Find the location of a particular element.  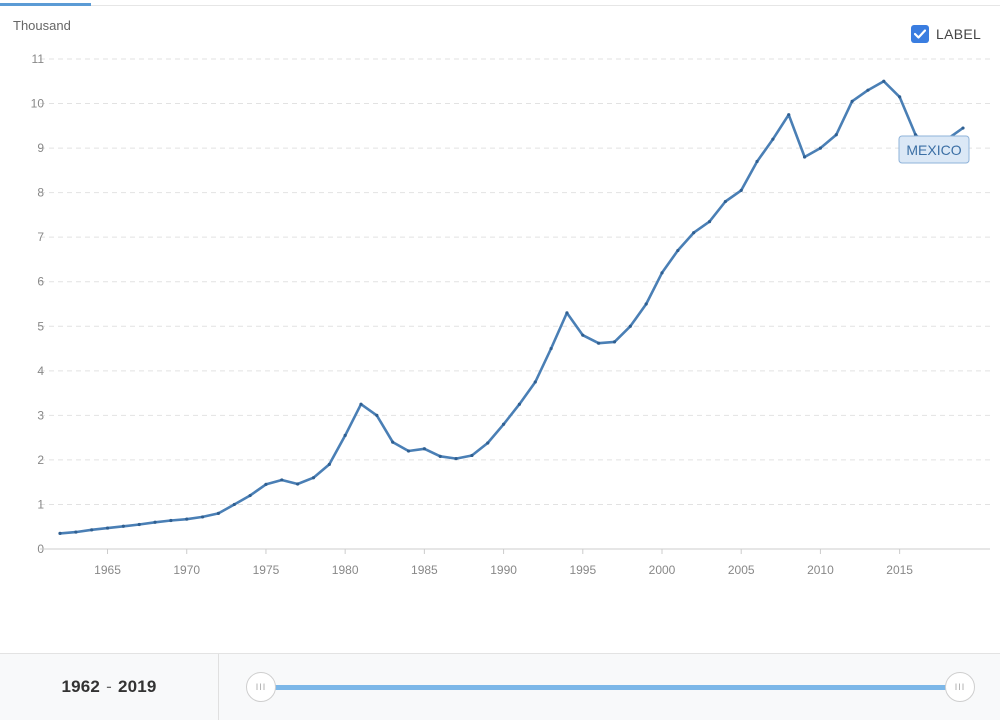

y-tick-label-2: 2 is located at coordinates (40, 460).